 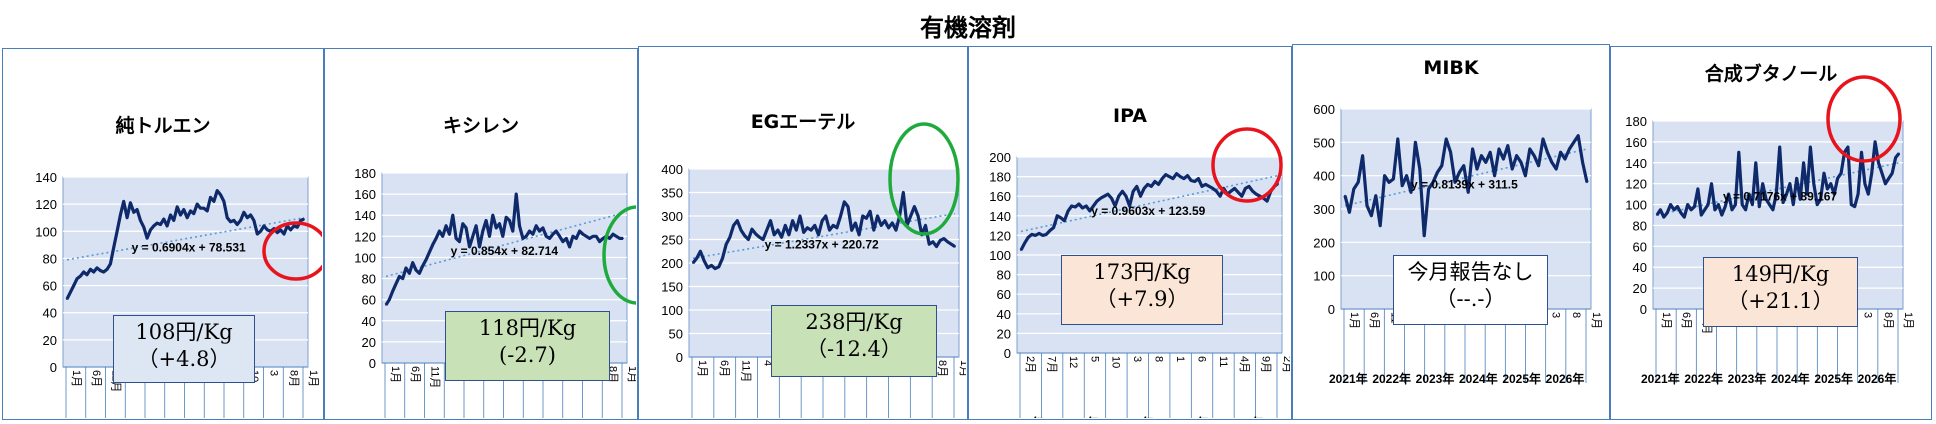 I want to click on y-tick-label: 250, so click(x=672, y=240).